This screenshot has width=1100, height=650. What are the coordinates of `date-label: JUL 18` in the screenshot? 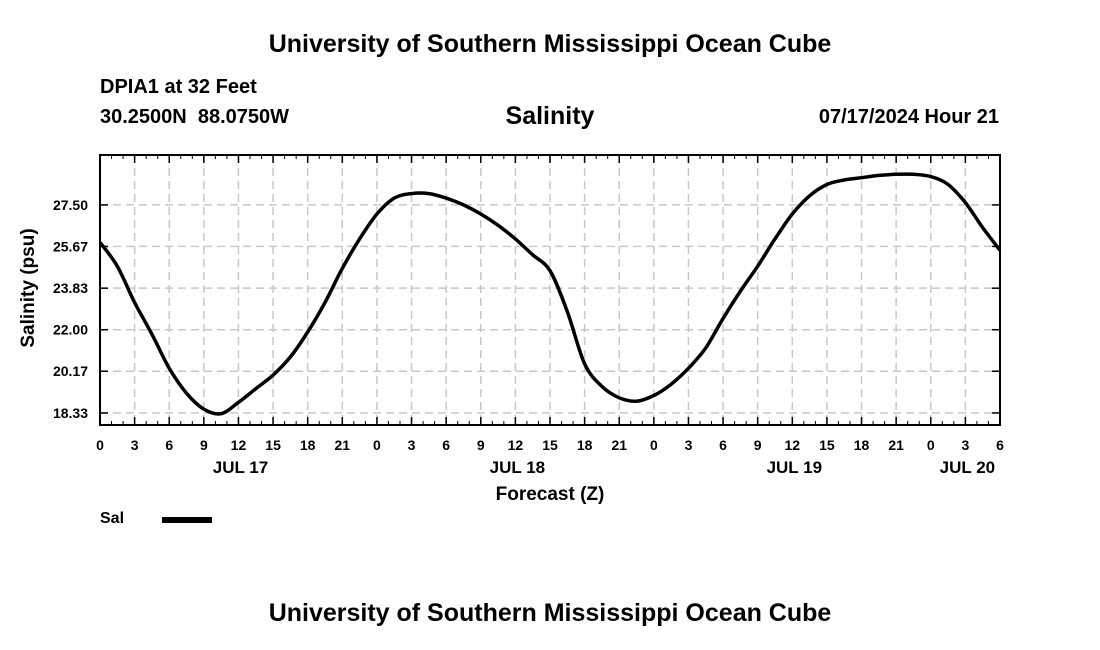 It's located at (517, 467).